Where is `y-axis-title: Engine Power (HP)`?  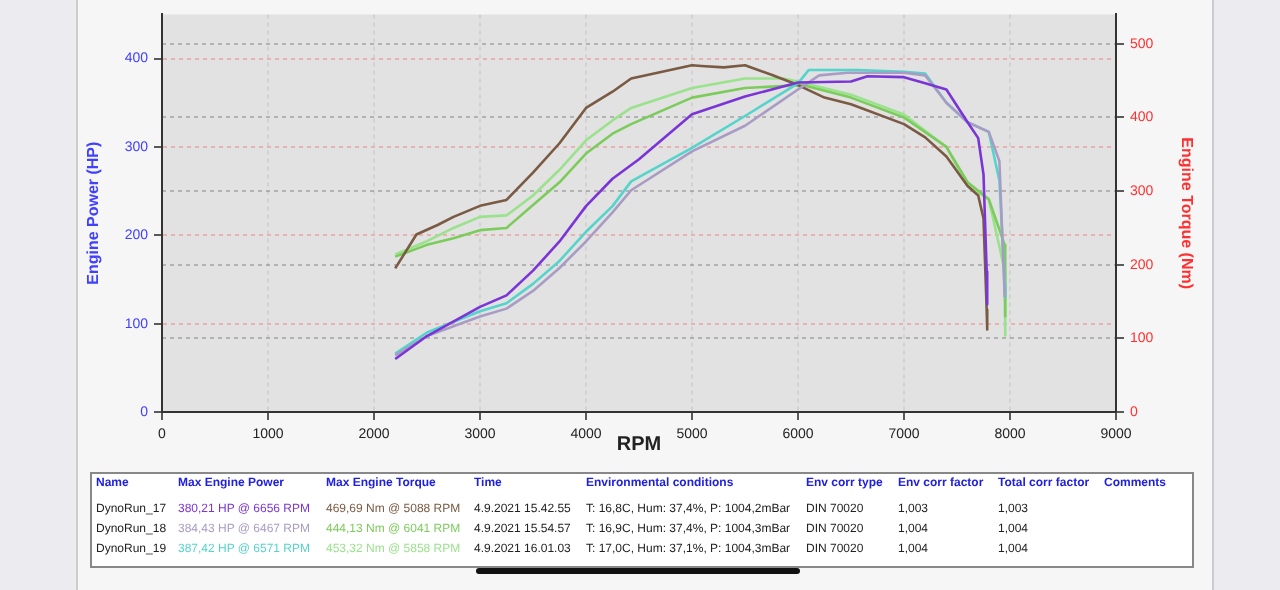
y-axis-title: Engine Power (HP) is located at coordinates (93, 212).